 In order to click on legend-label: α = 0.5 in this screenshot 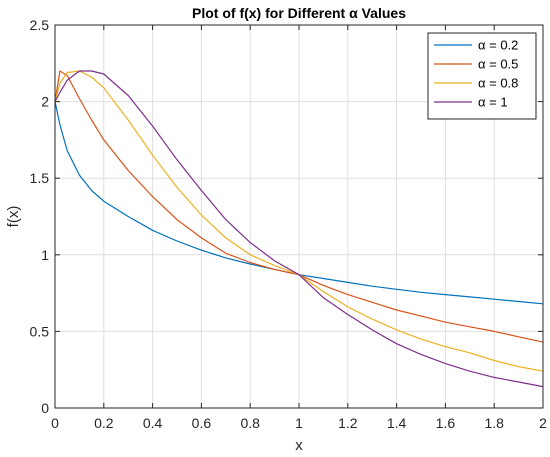, I will do `click(498, 64)`.